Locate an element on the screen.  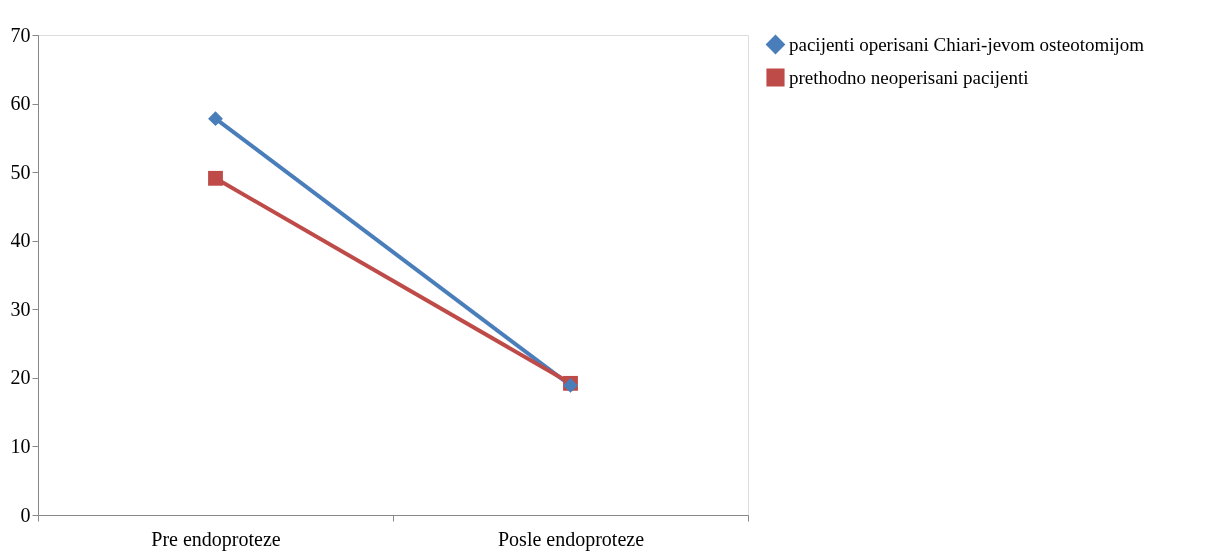
legend-label: prethodno neoperisani pacijenti is located at coordinates (909, 77).